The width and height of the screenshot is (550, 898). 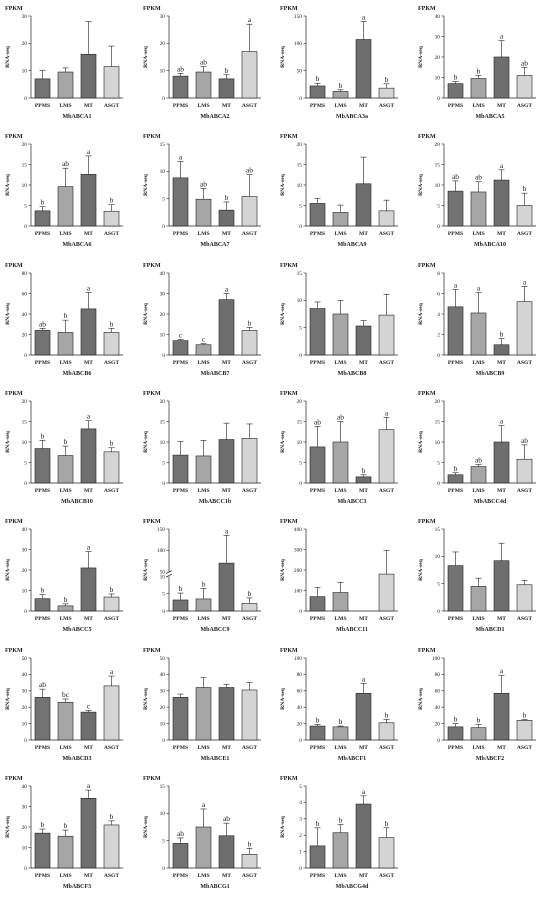 I want to click on y-tick-label: 150, so click(x=298, y=17).